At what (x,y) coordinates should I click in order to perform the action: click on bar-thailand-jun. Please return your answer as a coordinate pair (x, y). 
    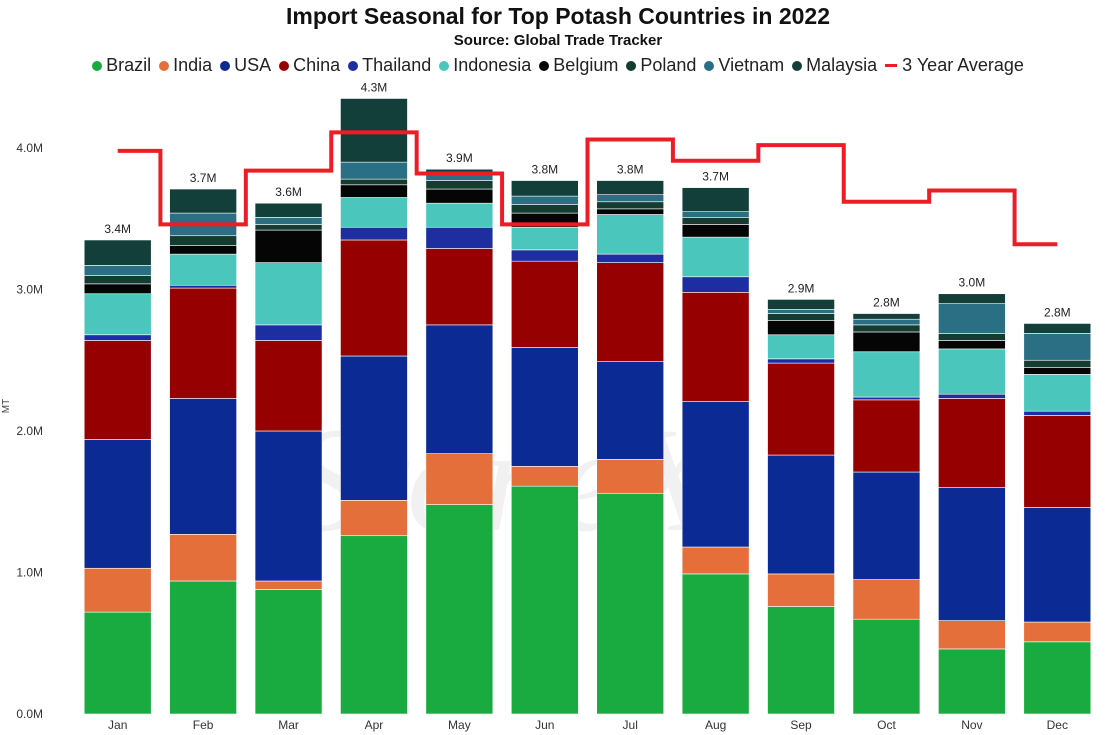
    Looking at the image, I should click on (544, 255).